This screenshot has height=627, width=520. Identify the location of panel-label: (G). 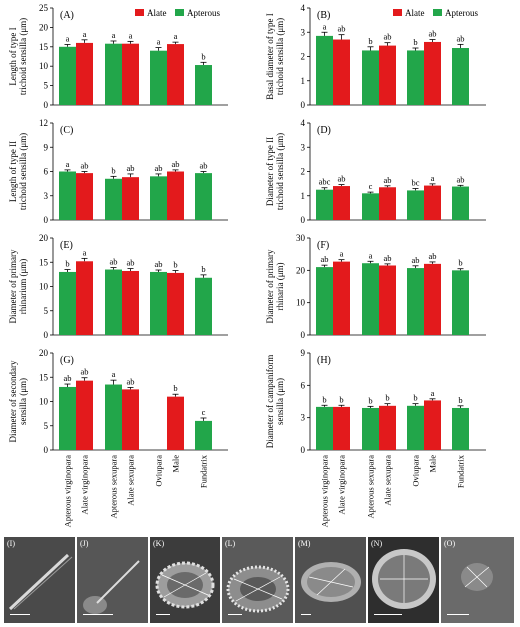
(67, 360).